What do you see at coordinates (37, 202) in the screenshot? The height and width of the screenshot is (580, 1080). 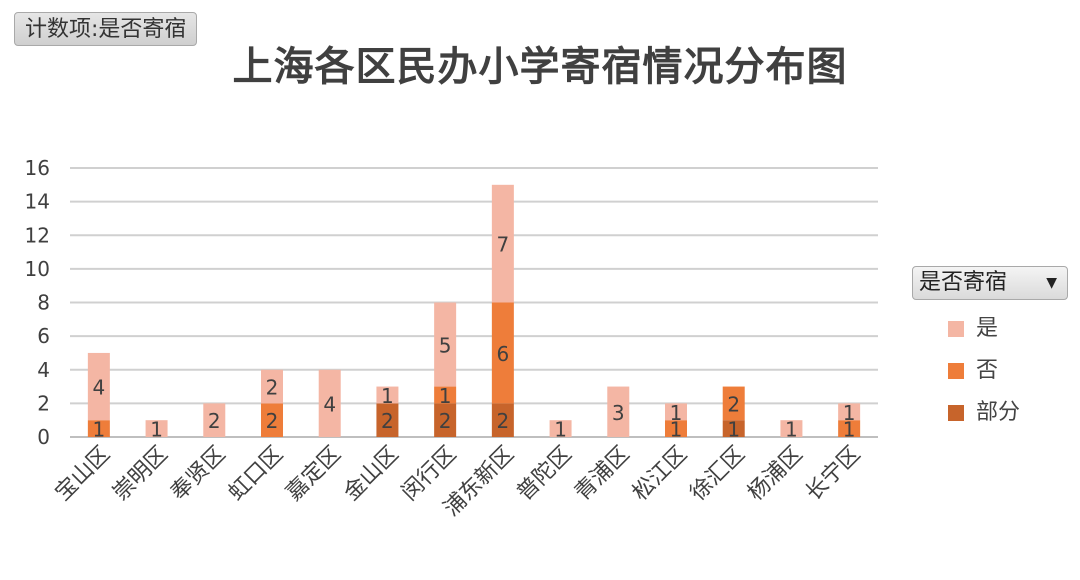 I see `y-tick-label: 14` at bounding box center [37, 202].